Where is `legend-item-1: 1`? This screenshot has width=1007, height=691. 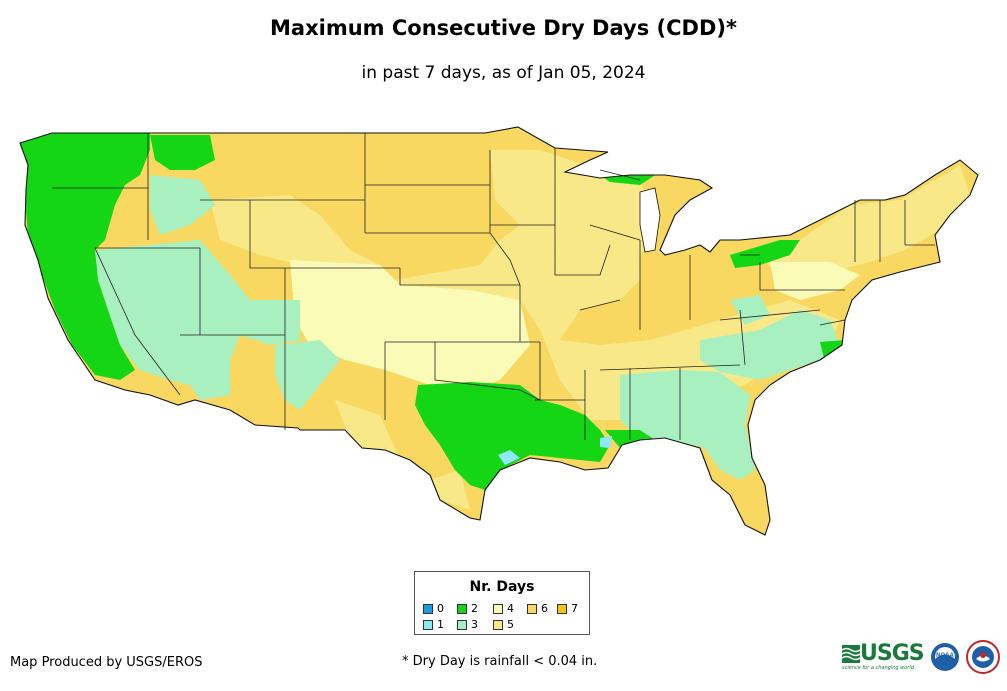
legend-item-1: 1 is located at coordinates (433, 624).